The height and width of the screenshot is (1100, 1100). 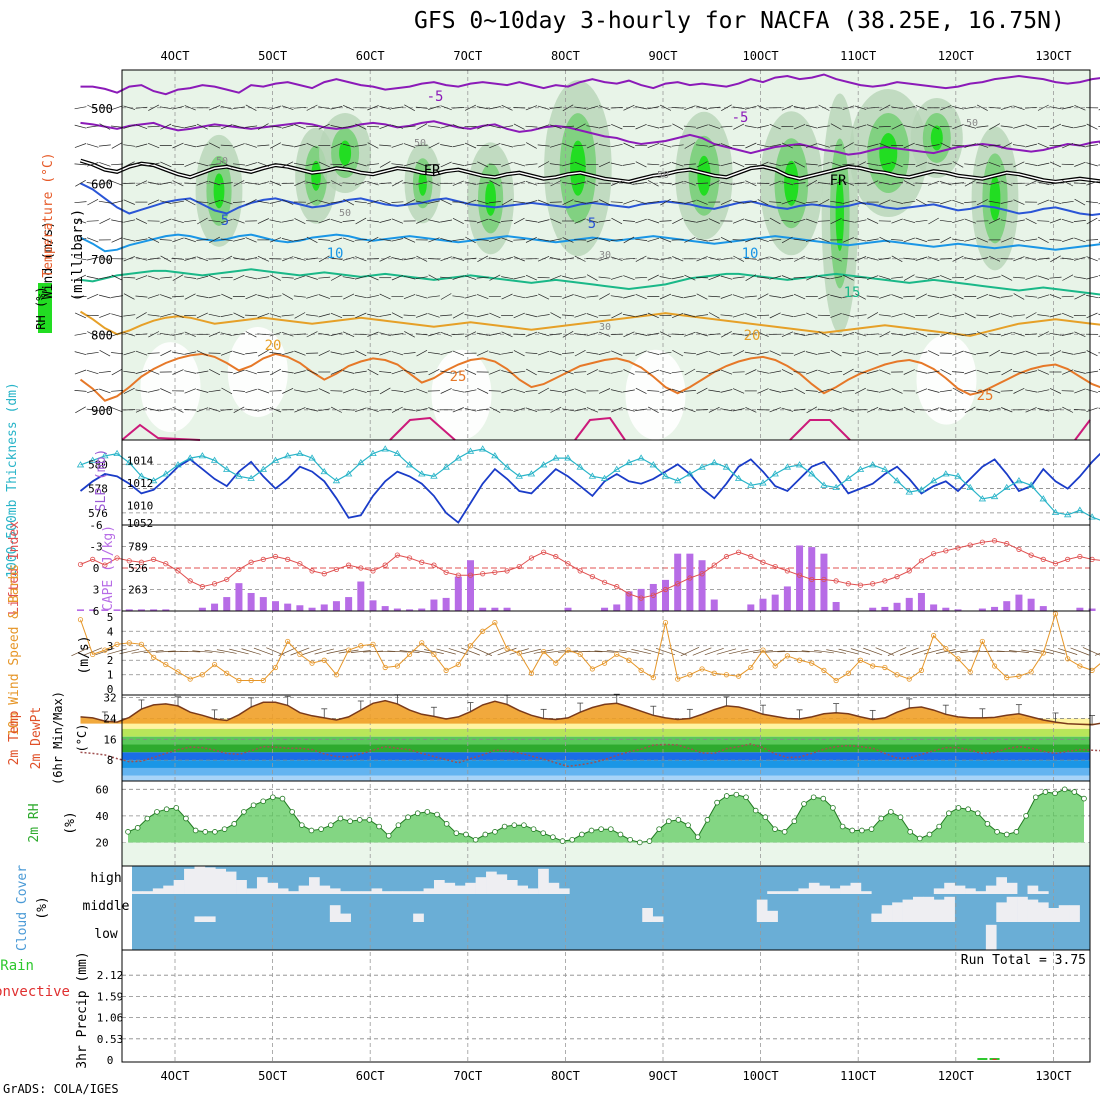 What do you see at coordinates (982, 1059) in the screenshot?
I see `precip-total-bar` at bounding box center [982, 1059].